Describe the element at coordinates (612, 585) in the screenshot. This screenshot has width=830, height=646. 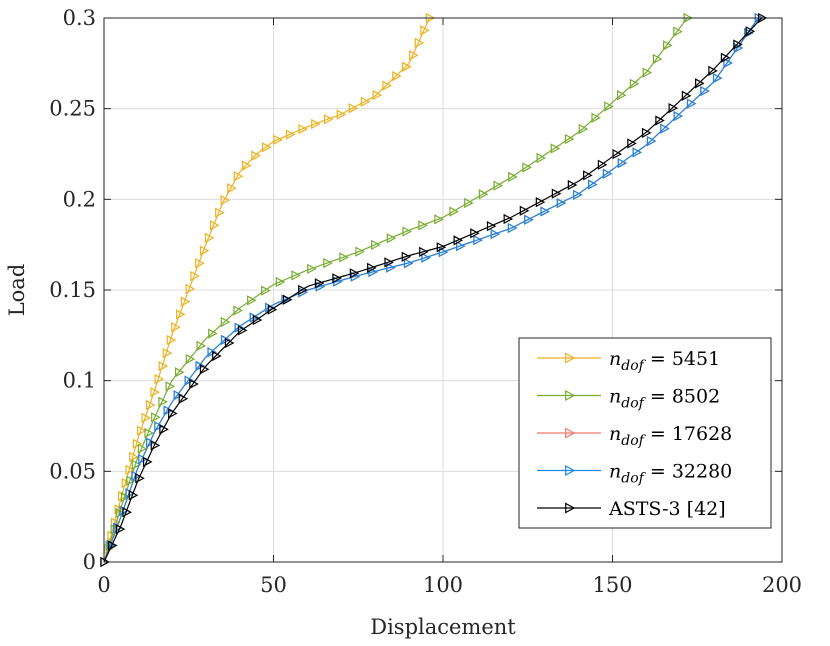
I see `x-tick-label: 150` at that location.